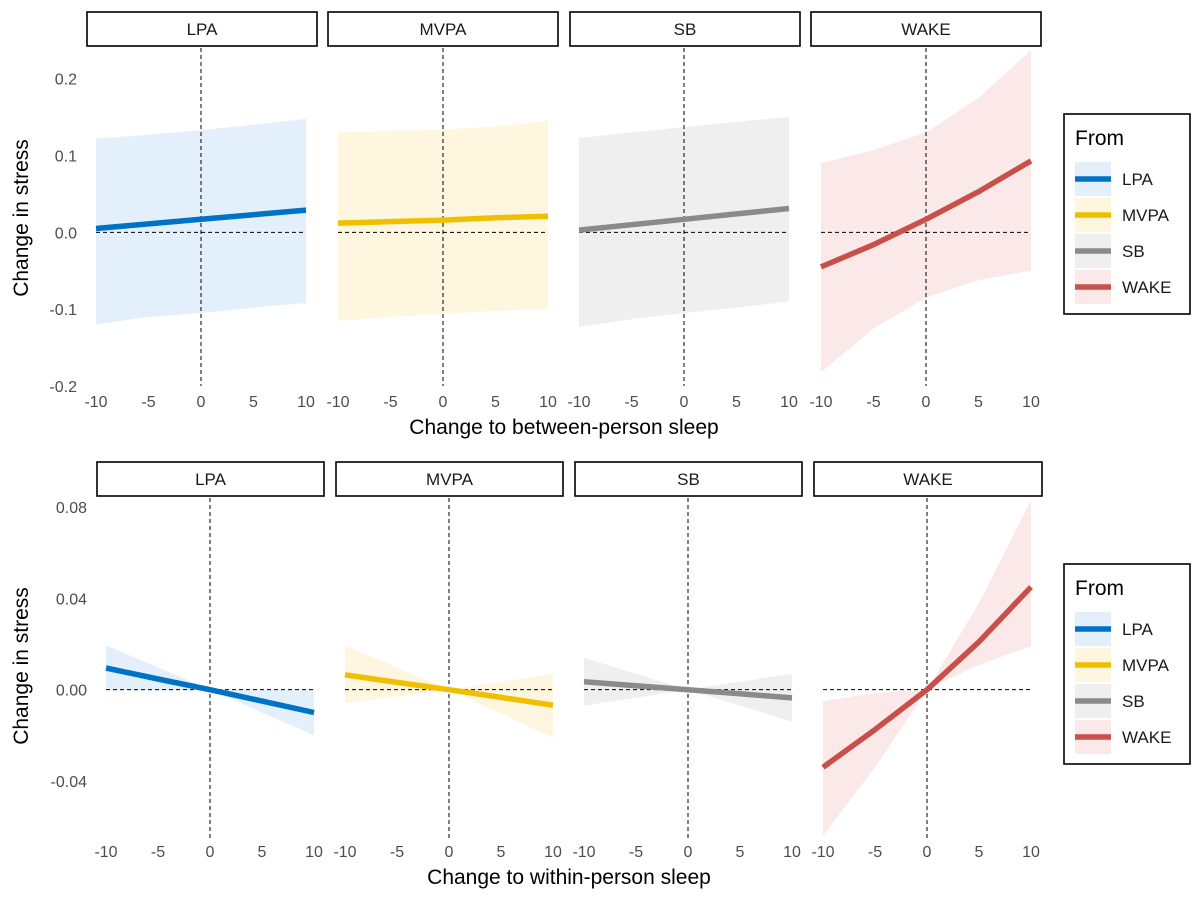 This screenshot has height=900, width=1200. What do you see at coordinates (66, 80) in the screenshot?
I see `y-tick-label: 0.2` at bounding box center [66, 80].